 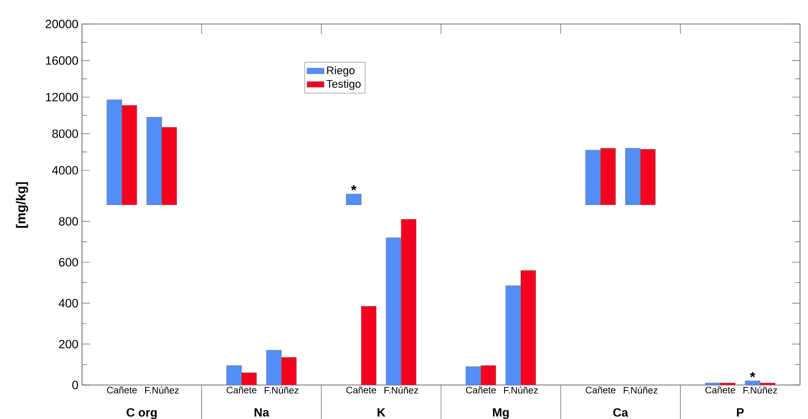 I want to click on y-tick-label: 200, so click(x=68, y=344).